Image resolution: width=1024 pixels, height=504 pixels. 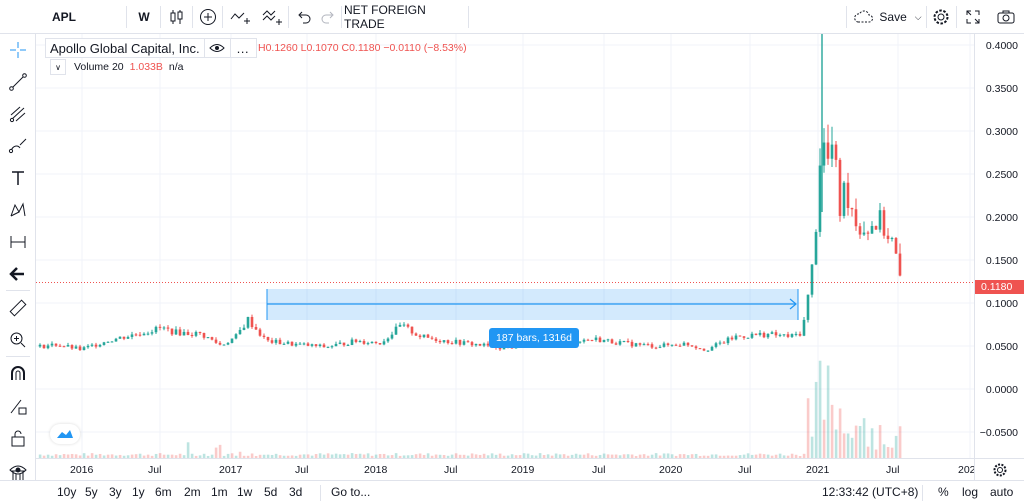 What do you see at coordinates (125, 48) in the screenshot?
I see `legend-title-box: Apollo Global Capital, Inc.` at bounding box center [125, 48].